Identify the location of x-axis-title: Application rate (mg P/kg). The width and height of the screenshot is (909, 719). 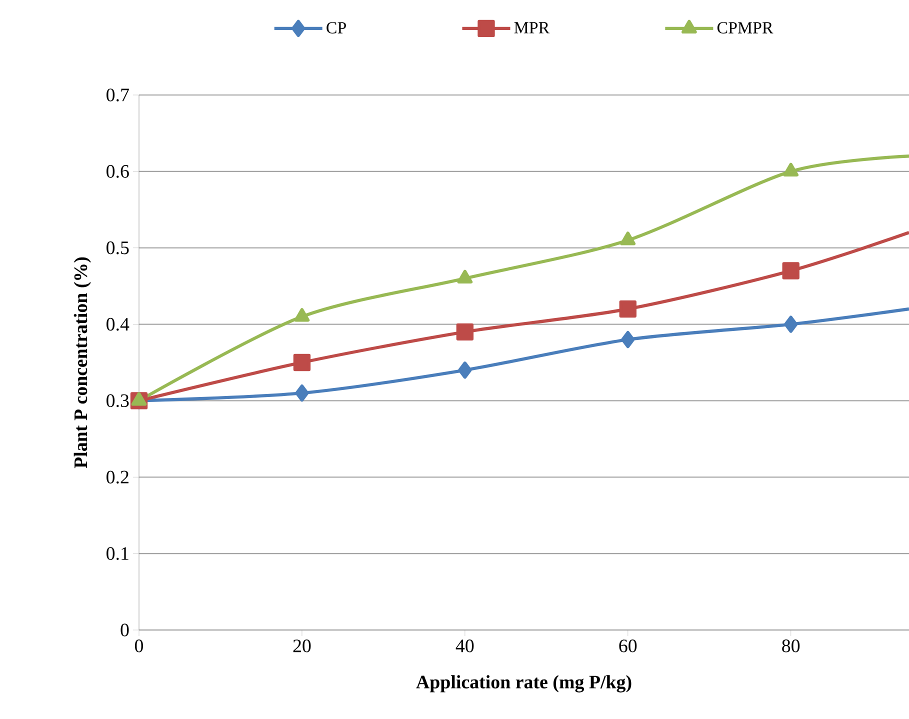
(524, 683).